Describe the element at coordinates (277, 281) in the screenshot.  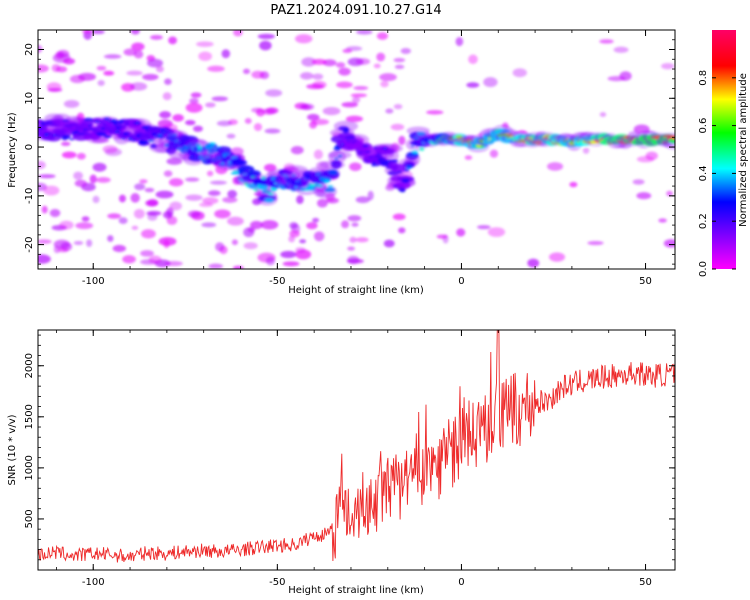
I see `x-tick-label: -50` at that location.